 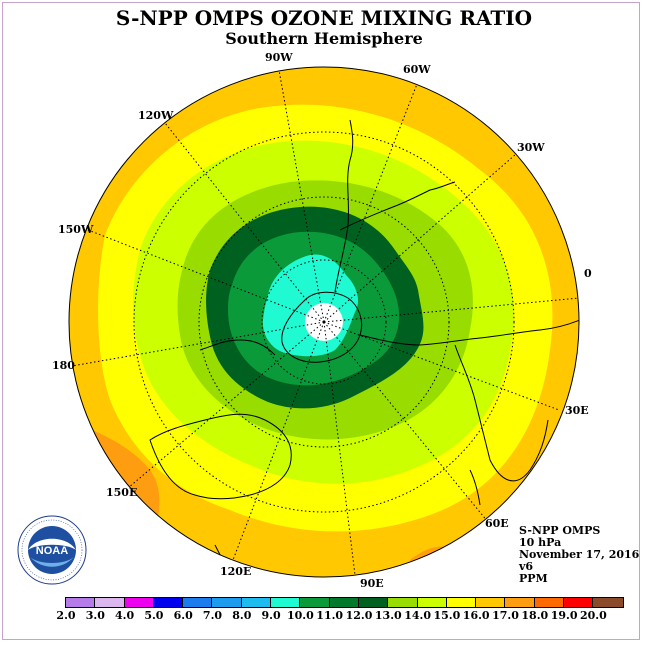 What do you see at coordinates (237, 347) in the screenshot?
I see `antarctic-coast-west` at bounding box center [237, 347].